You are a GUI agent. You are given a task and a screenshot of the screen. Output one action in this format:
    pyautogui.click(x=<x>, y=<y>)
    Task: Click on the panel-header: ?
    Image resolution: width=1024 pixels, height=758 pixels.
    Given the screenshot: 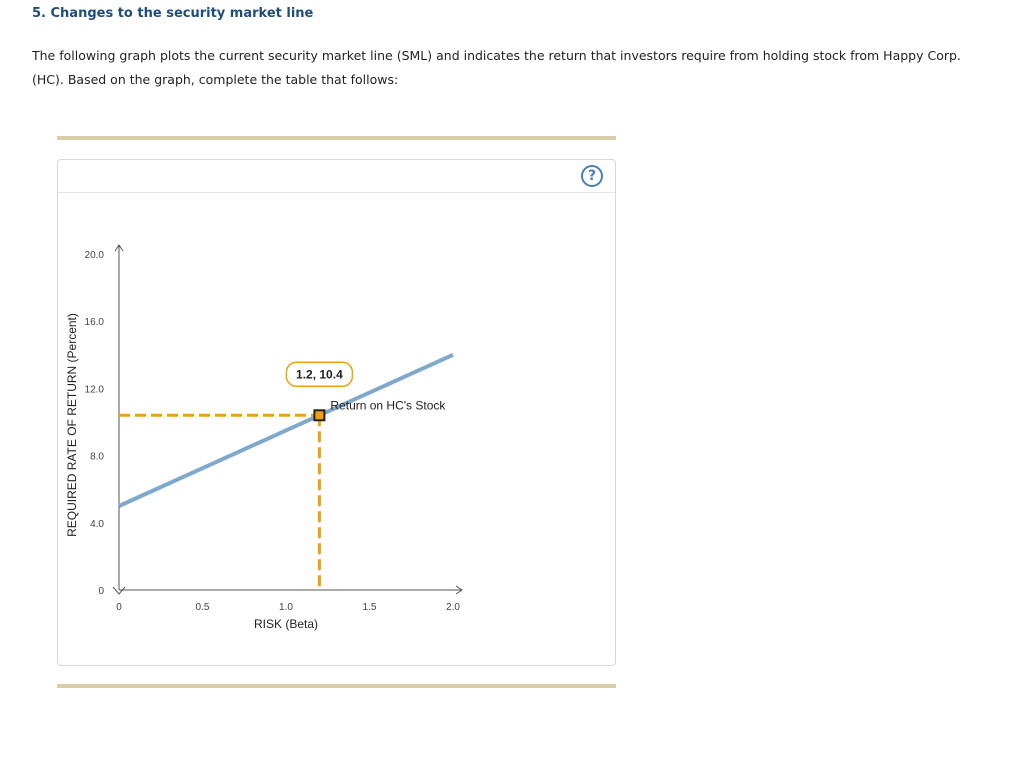 What is the action you would take?
    pyautogui.click(x=336, y=176)
    